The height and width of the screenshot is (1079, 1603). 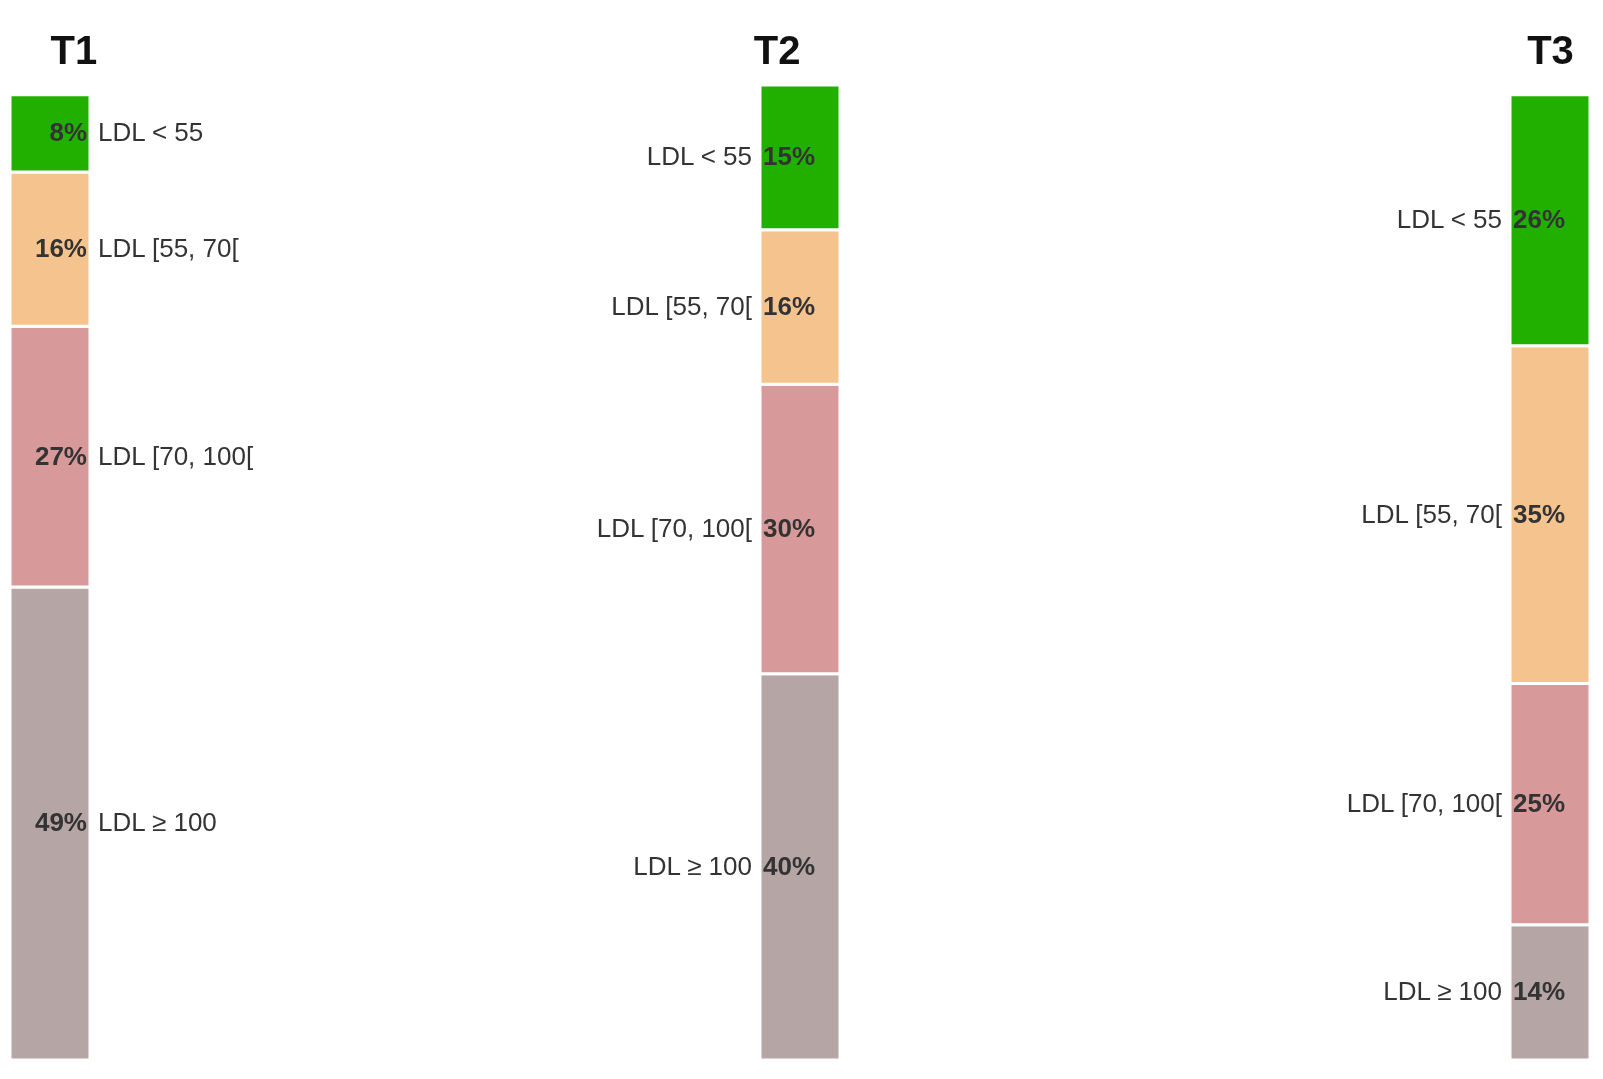 I want to click on data-label: 40%, so click(x=789, y=865).